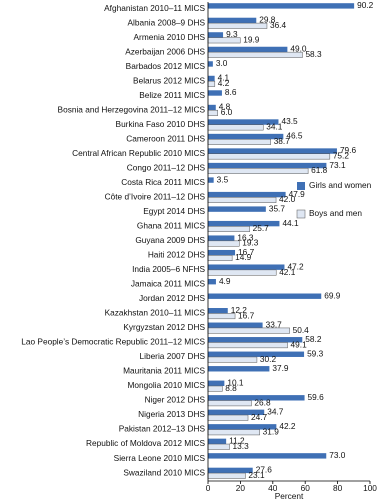  Describe the element at coordinates (301, 186) in the screenshot. I see `legend-swatch` at that location.